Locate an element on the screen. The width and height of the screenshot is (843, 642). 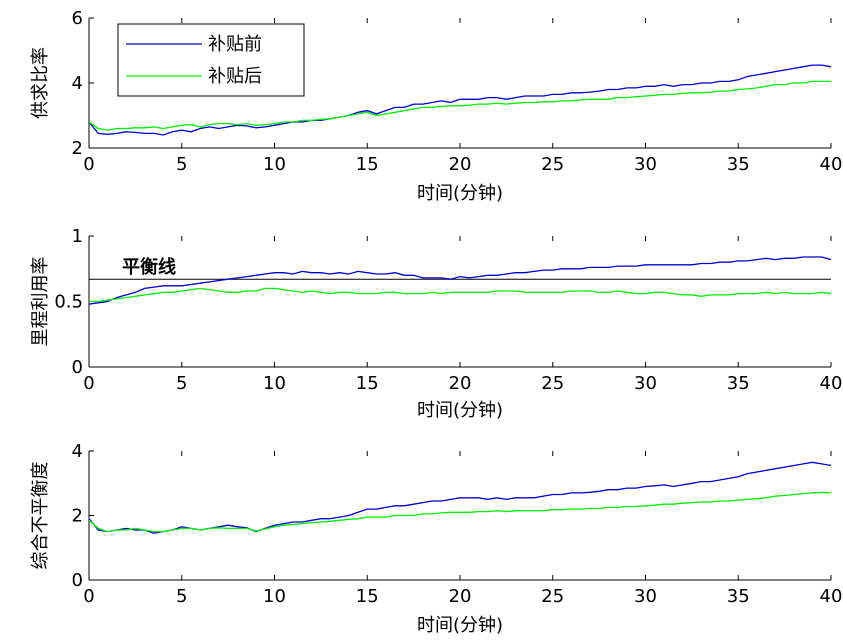
legend-box is located at coordinates (211, 60).